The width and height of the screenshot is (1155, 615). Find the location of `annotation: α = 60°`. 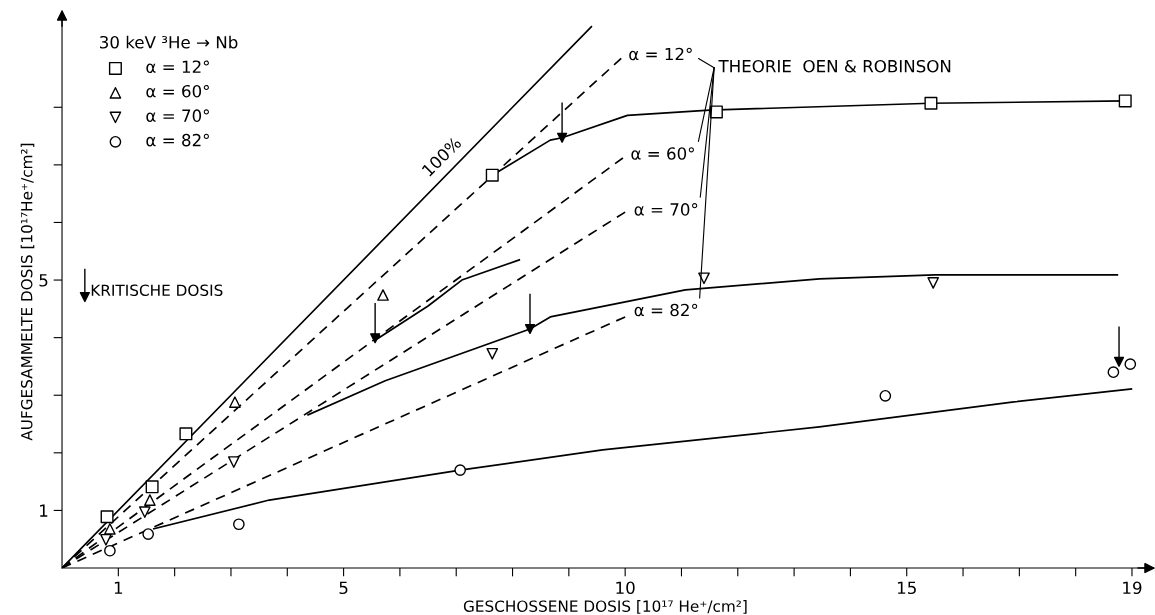

annotation: α = 60° is located at coordinates (662, 153).